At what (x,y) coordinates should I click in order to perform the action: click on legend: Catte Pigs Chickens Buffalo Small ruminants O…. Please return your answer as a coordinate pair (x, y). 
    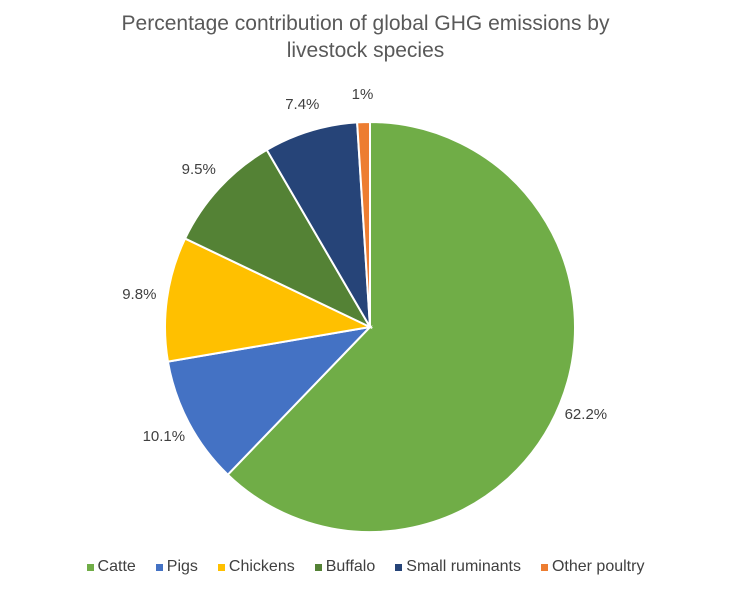
    Looking at the image, I should click on (365, 567).